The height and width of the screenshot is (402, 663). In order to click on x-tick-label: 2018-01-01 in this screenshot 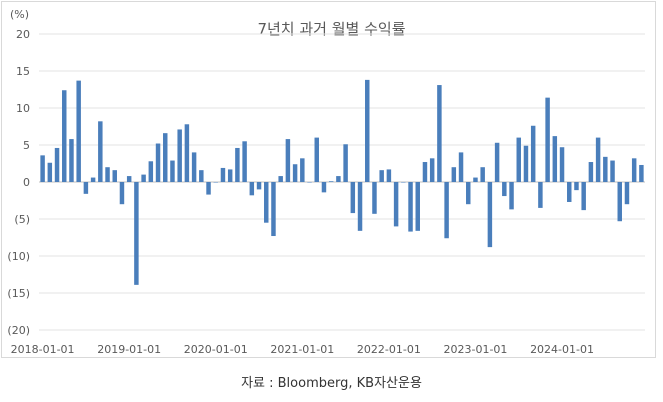, I will do `click(43, 349)`.